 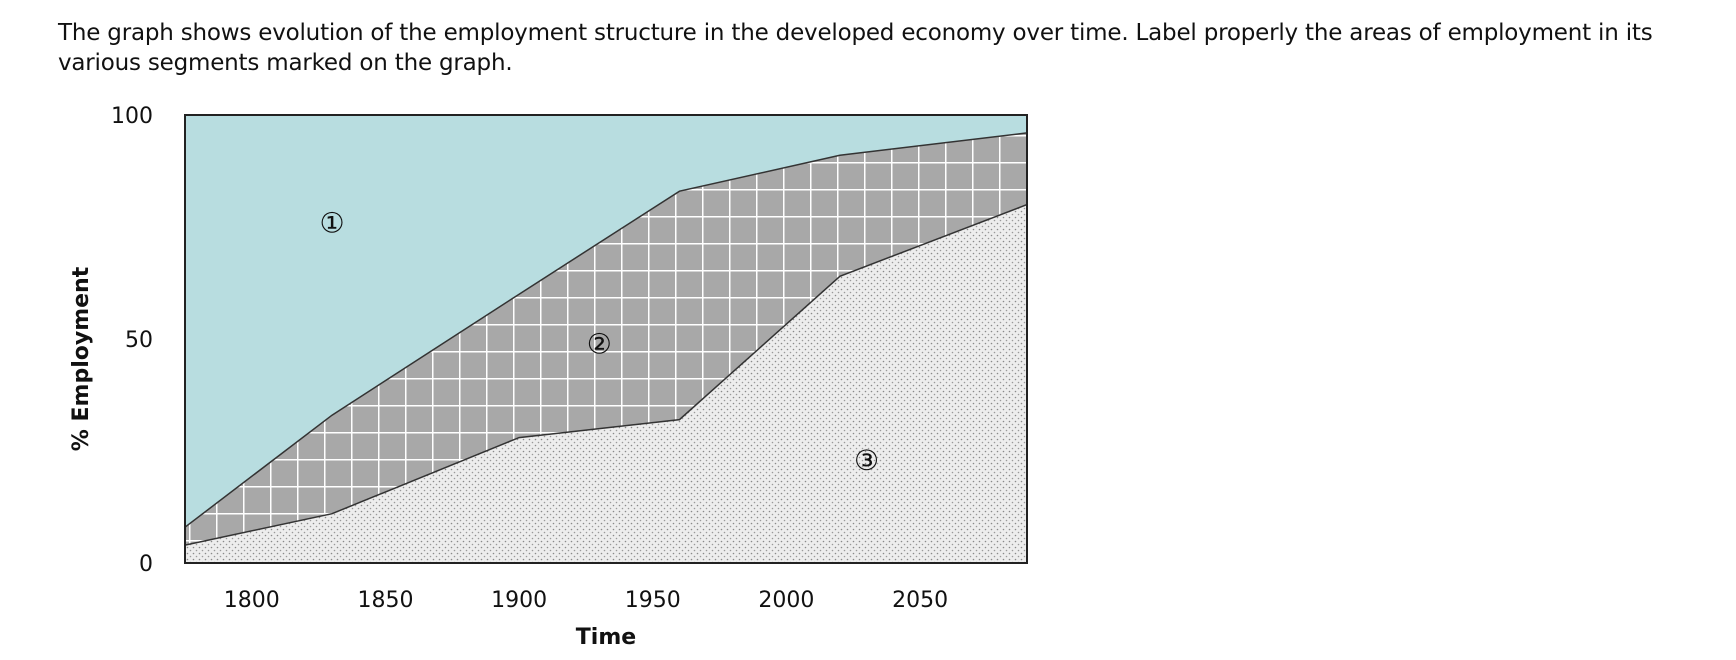 What do you see at coordinates (252, 600) in the screenshot?
I see `x-tick-label: 1800` at bounding box center [252, 600].